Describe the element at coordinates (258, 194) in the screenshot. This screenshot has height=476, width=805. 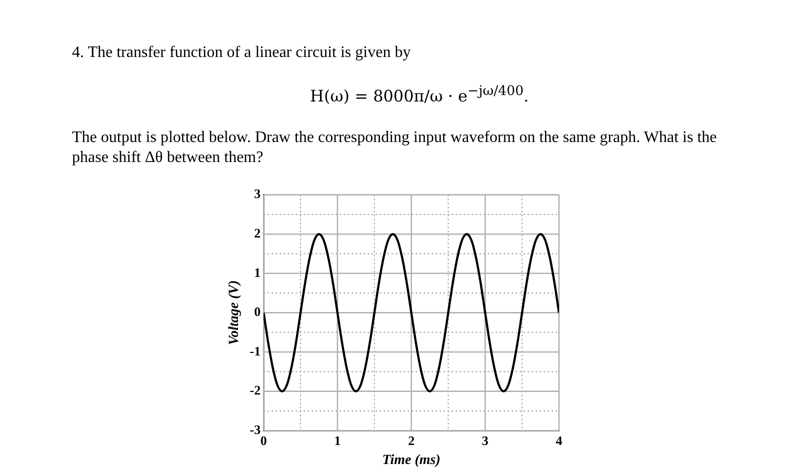
I see `y-tick-label: 3` at that location.